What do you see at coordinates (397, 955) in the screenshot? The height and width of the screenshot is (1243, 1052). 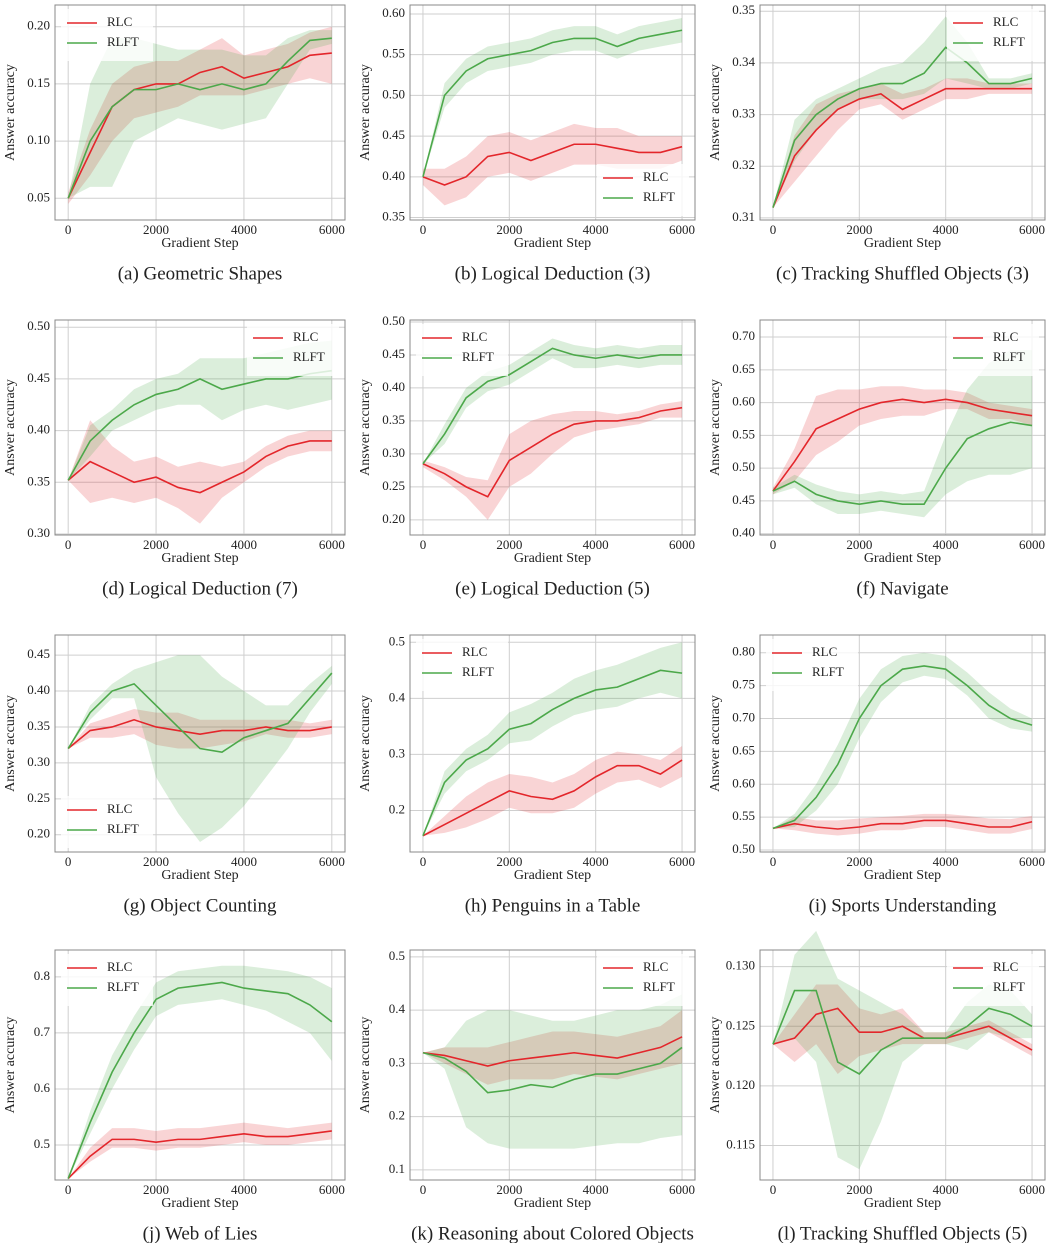 I see `y-tick-label: 0.5` at bounding box center [397, 955].